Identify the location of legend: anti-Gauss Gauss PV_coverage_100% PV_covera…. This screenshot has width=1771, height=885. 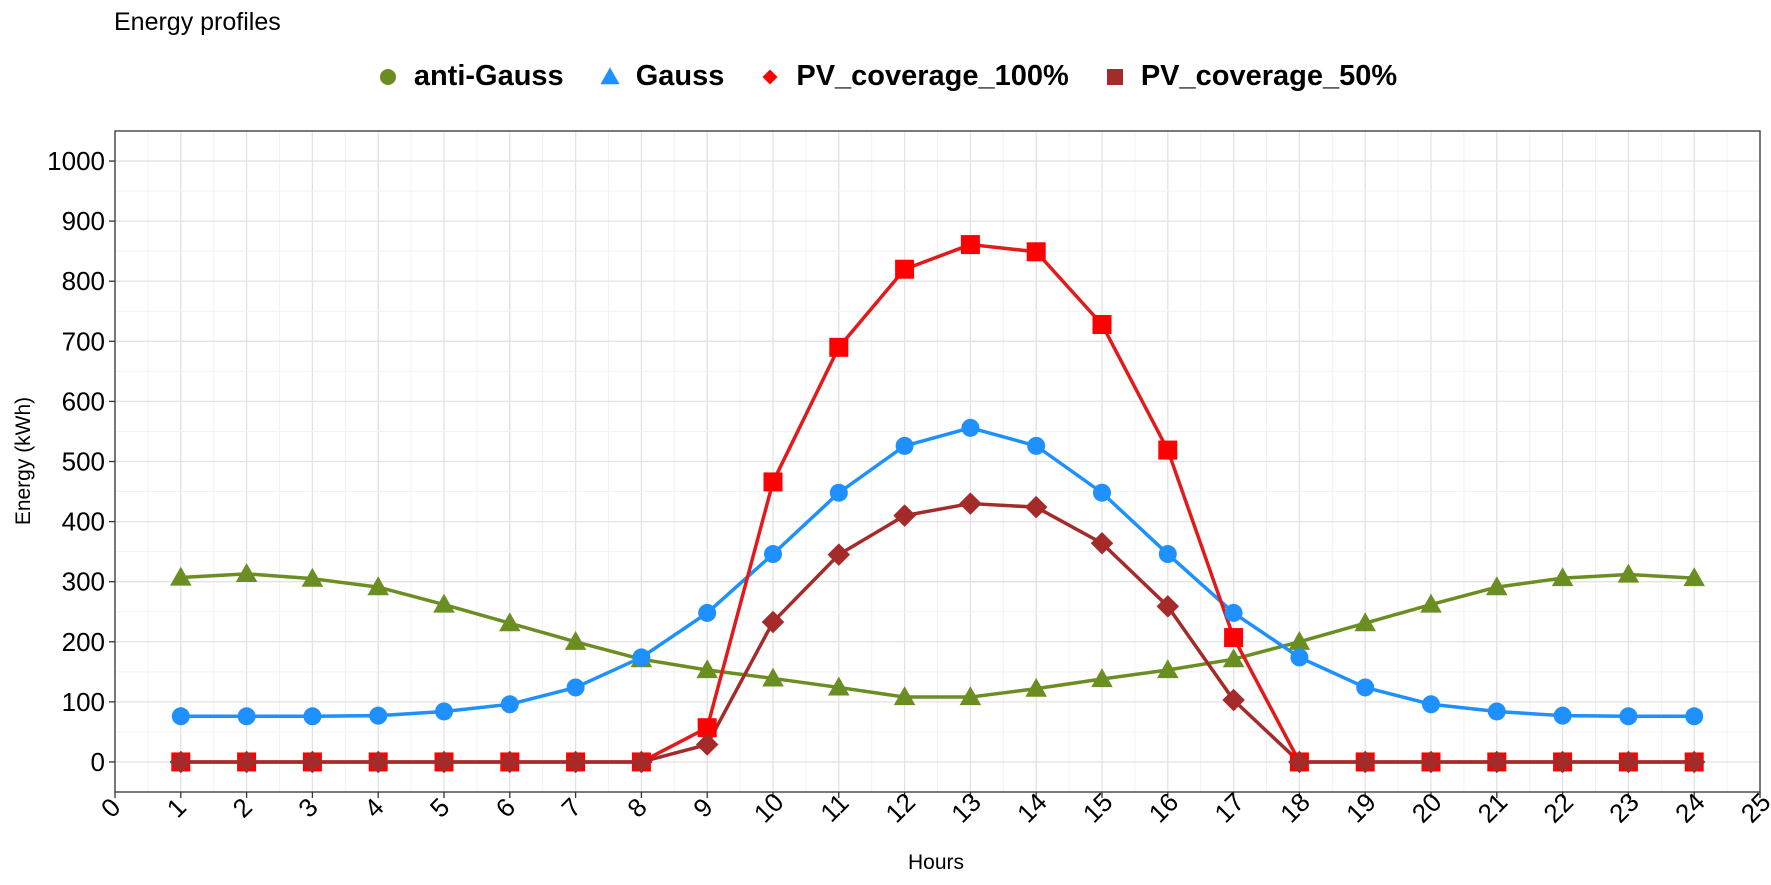
(885, 76).